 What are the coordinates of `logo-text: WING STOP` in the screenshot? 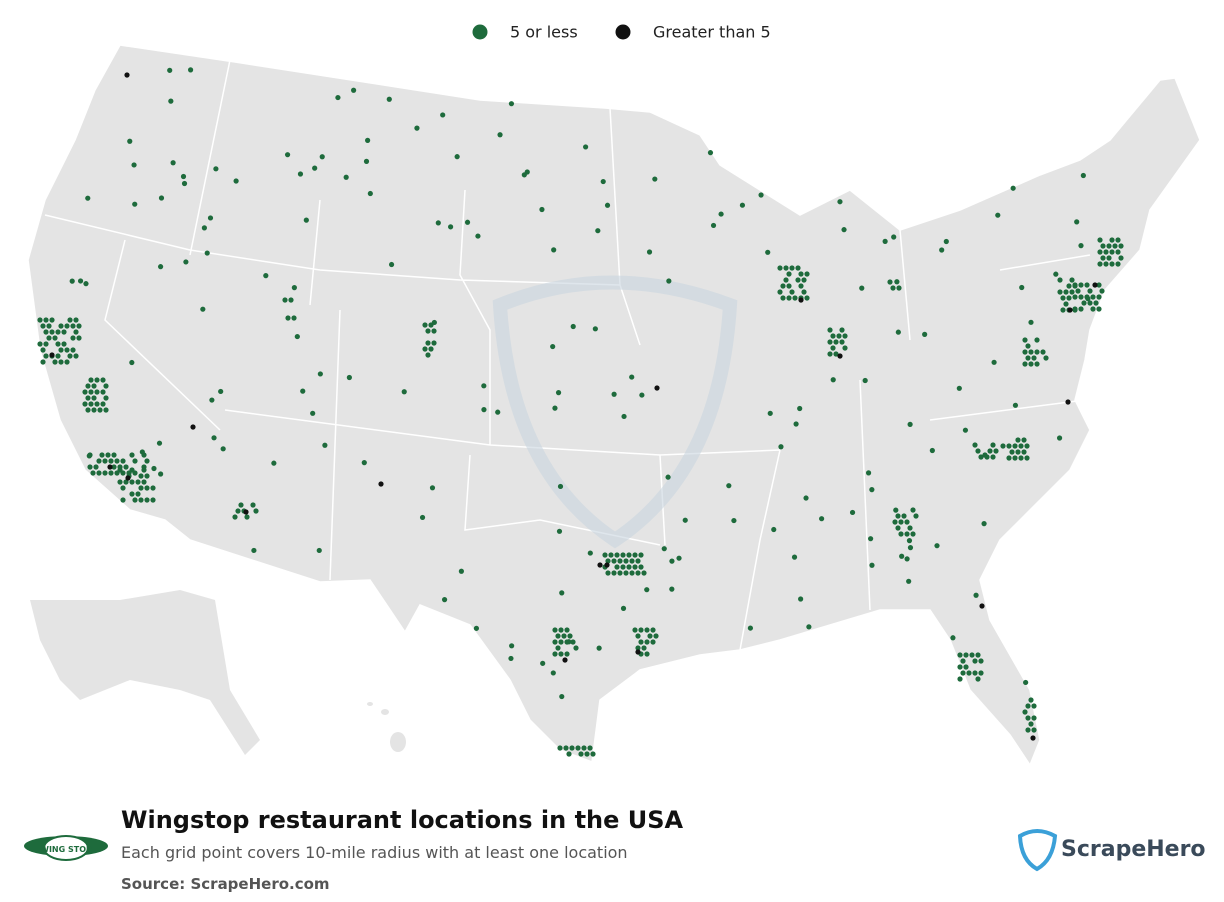 It's located at (66, 849).